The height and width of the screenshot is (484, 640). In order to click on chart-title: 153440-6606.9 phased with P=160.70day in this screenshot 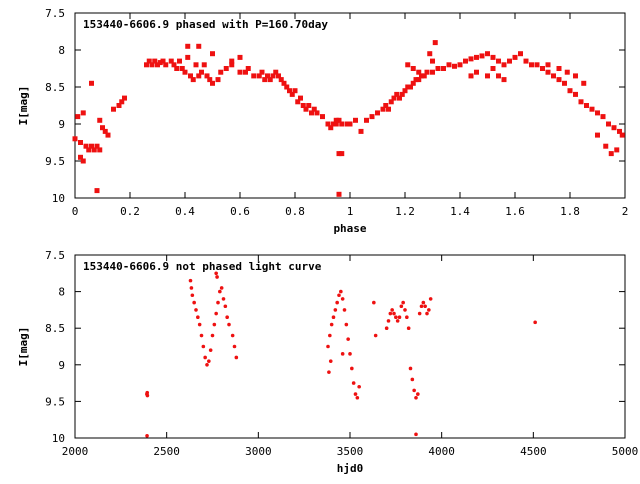, I will do `click(205, 24)`.